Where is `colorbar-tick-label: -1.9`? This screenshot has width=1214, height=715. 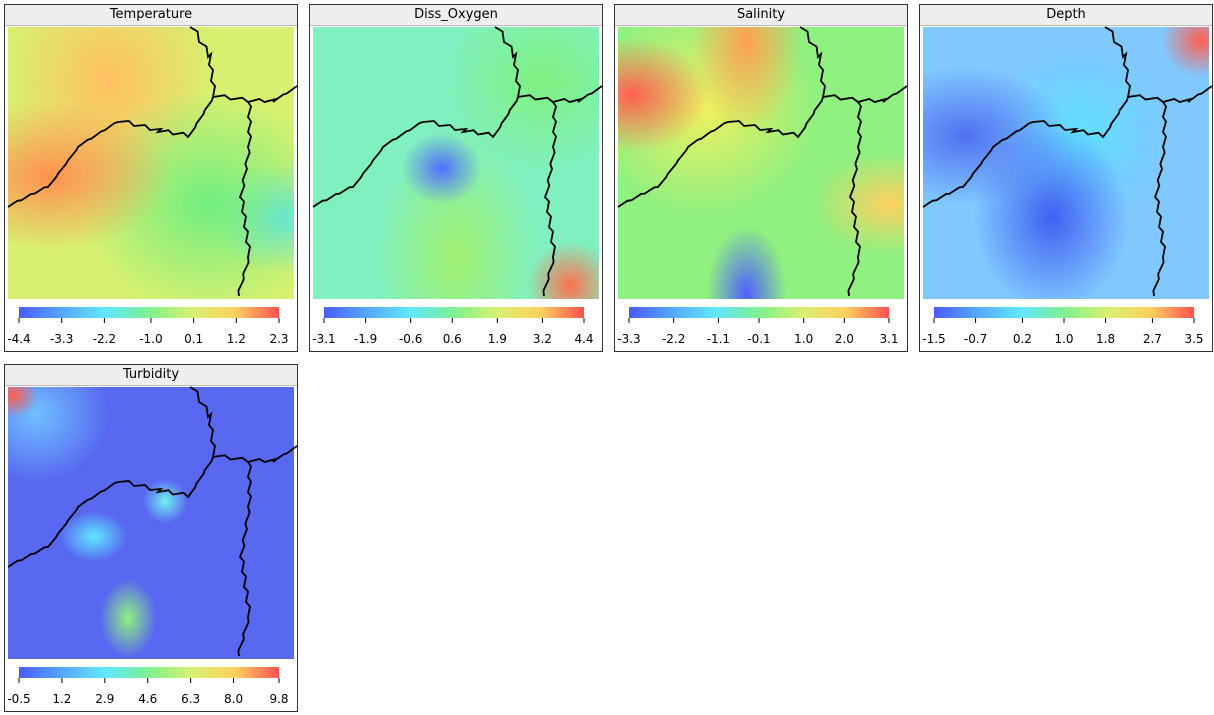
colorbar-tick-label: -1.9 is located at coordinates (365, 339).